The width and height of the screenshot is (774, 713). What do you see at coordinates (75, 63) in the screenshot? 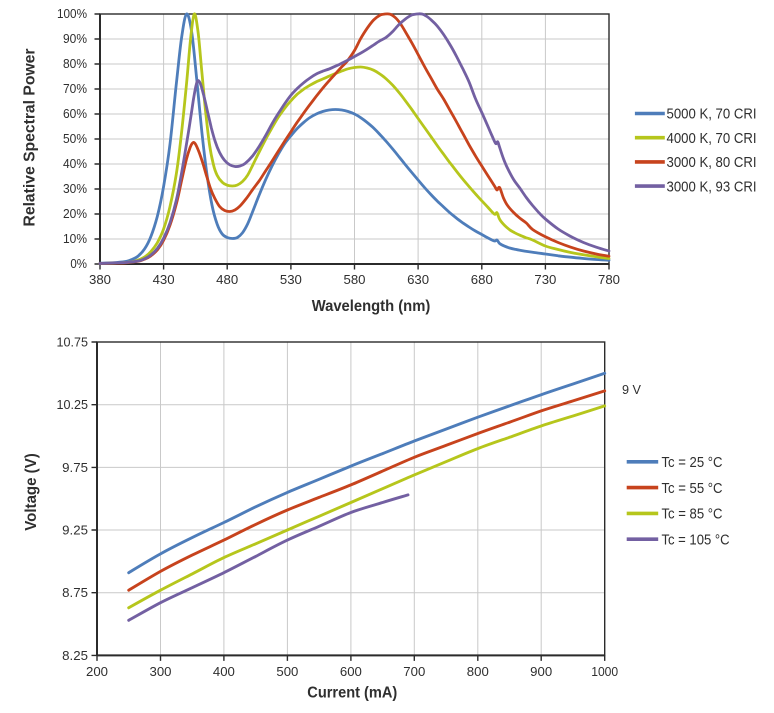
I see `svg-text: 80%` at bounding box center [75, 63].